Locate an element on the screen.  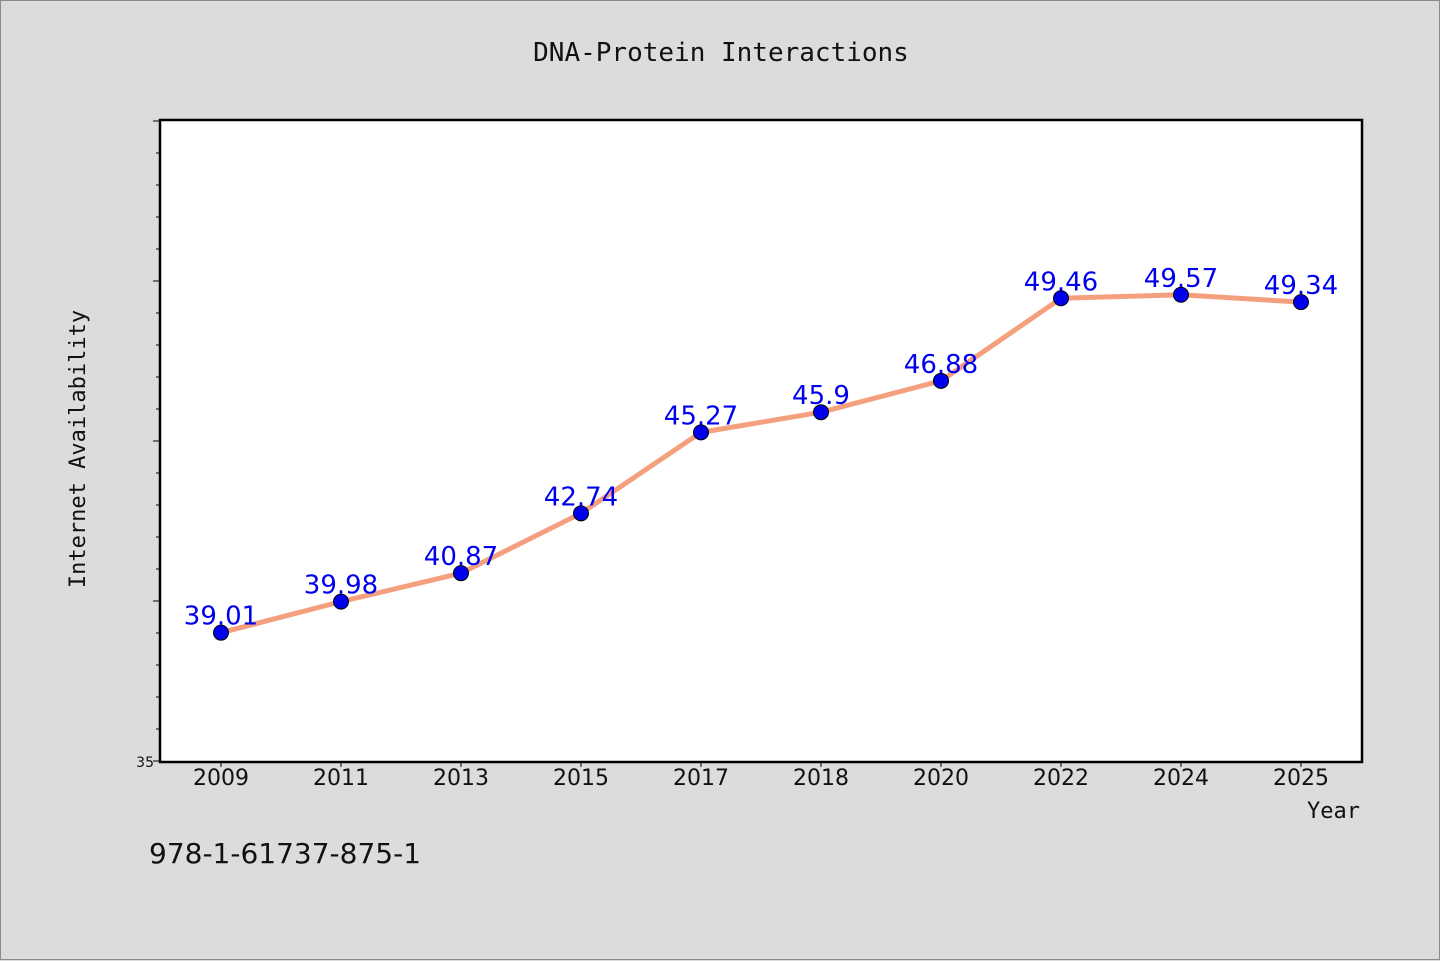
data-label: 40.87 is located at coordinates (461, 557).